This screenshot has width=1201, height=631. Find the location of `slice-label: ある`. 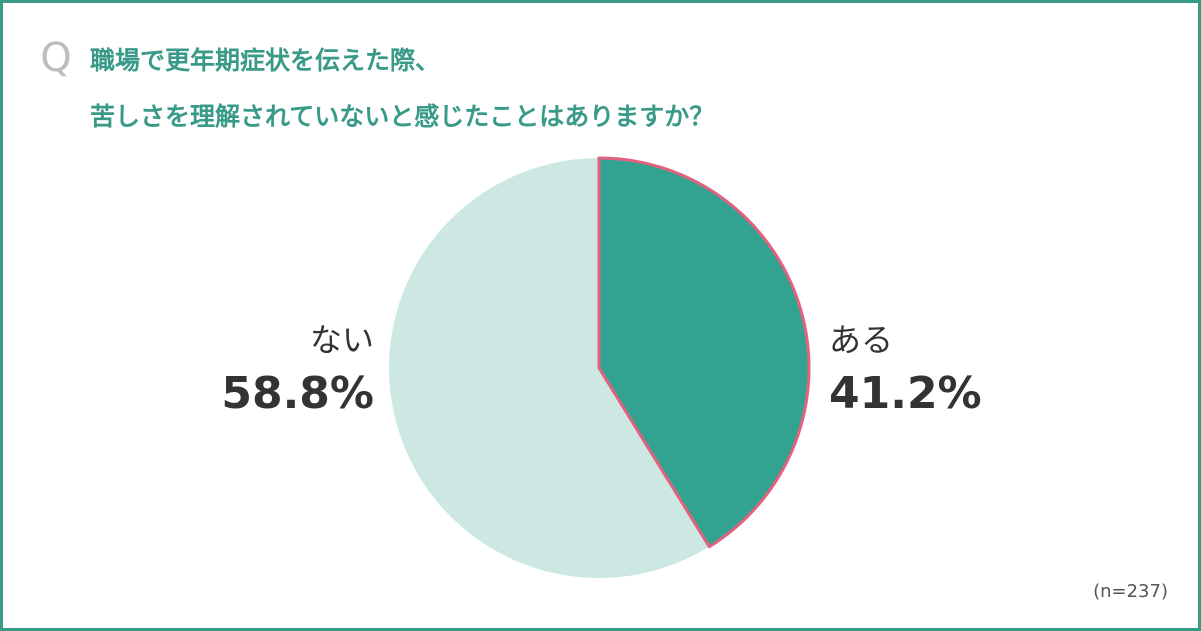

slice-label: ある is located at coordinates (861, 340).